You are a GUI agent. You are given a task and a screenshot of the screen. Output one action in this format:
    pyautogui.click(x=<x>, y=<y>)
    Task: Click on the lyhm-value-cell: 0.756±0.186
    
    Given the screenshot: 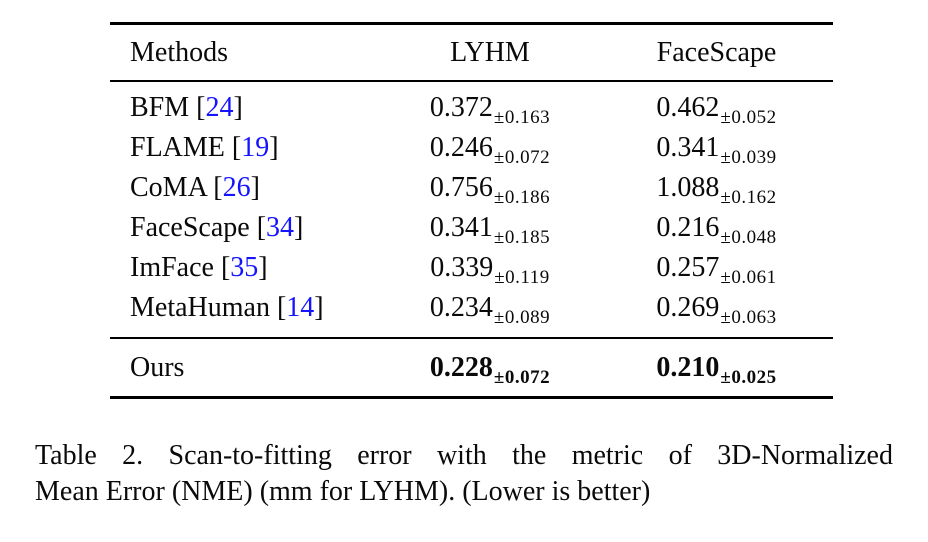 What is the action you would take?
    pyautogui.click(x=490, y=190)
    